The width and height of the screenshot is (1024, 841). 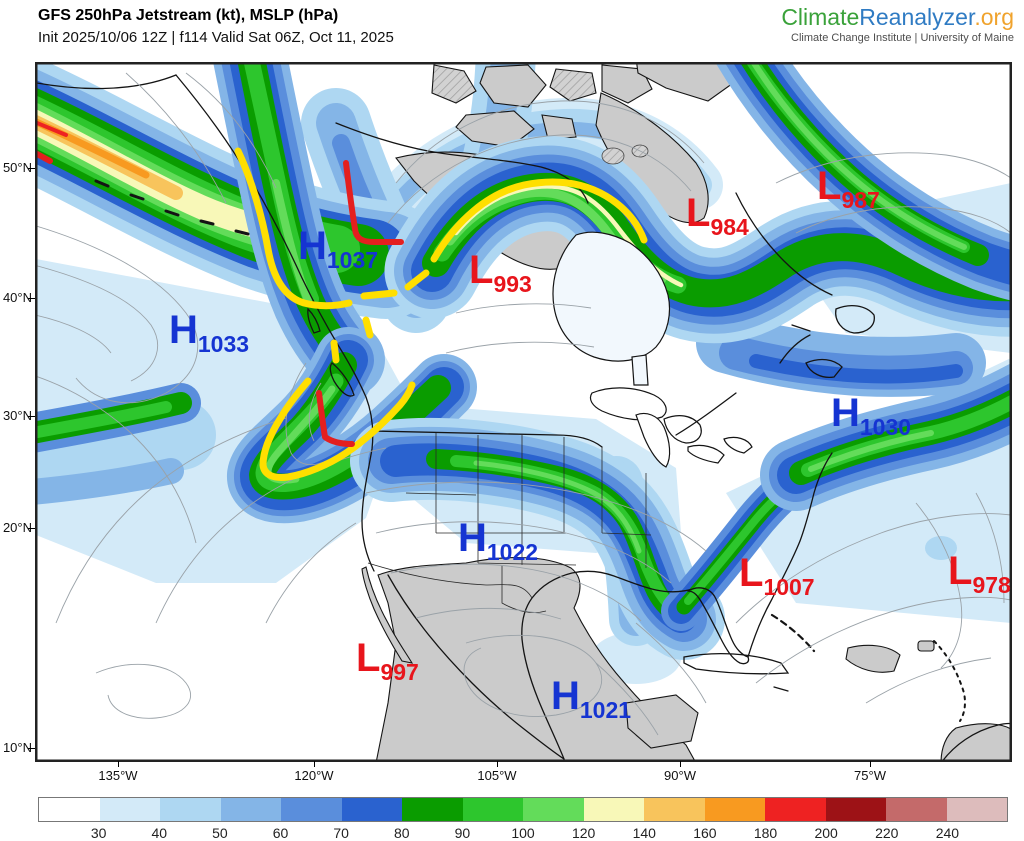 I want to click on colorbar-tick-200: 200, so click(x=826, y=833).